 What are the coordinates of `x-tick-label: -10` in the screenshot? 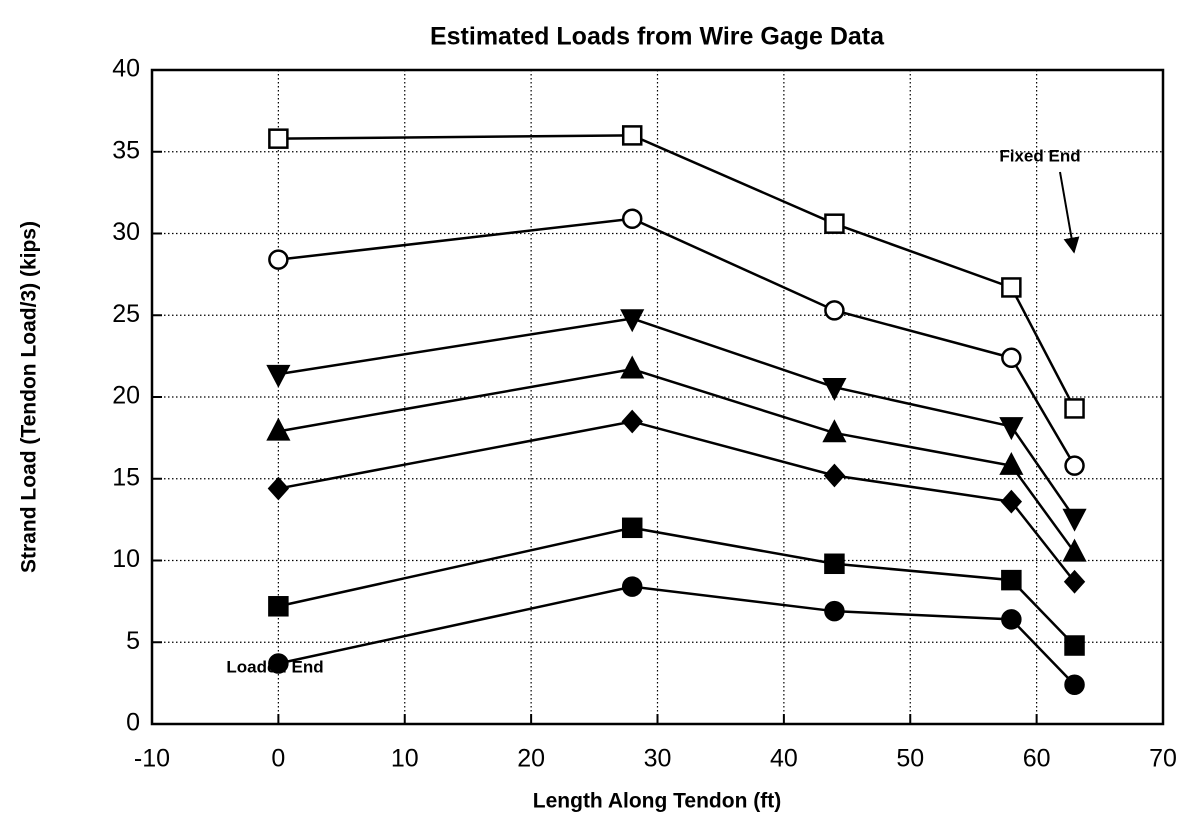 It's located at (152, 759).